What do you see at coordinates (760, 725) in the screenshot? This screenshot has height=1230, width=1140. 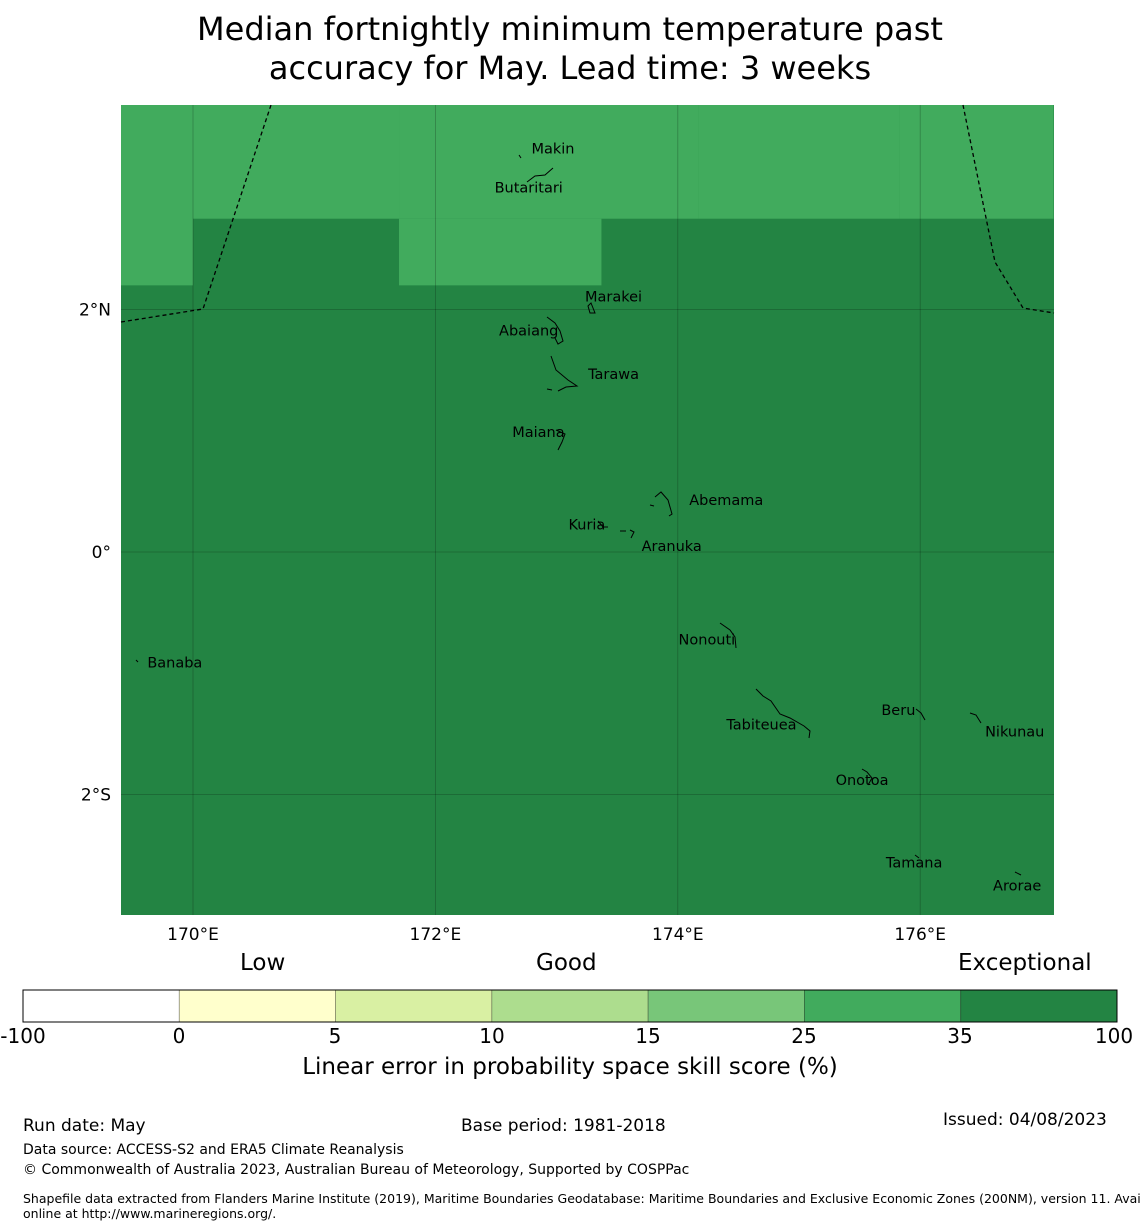 I see `island-label: Tabiteuea` at bounding box center [760, 725].